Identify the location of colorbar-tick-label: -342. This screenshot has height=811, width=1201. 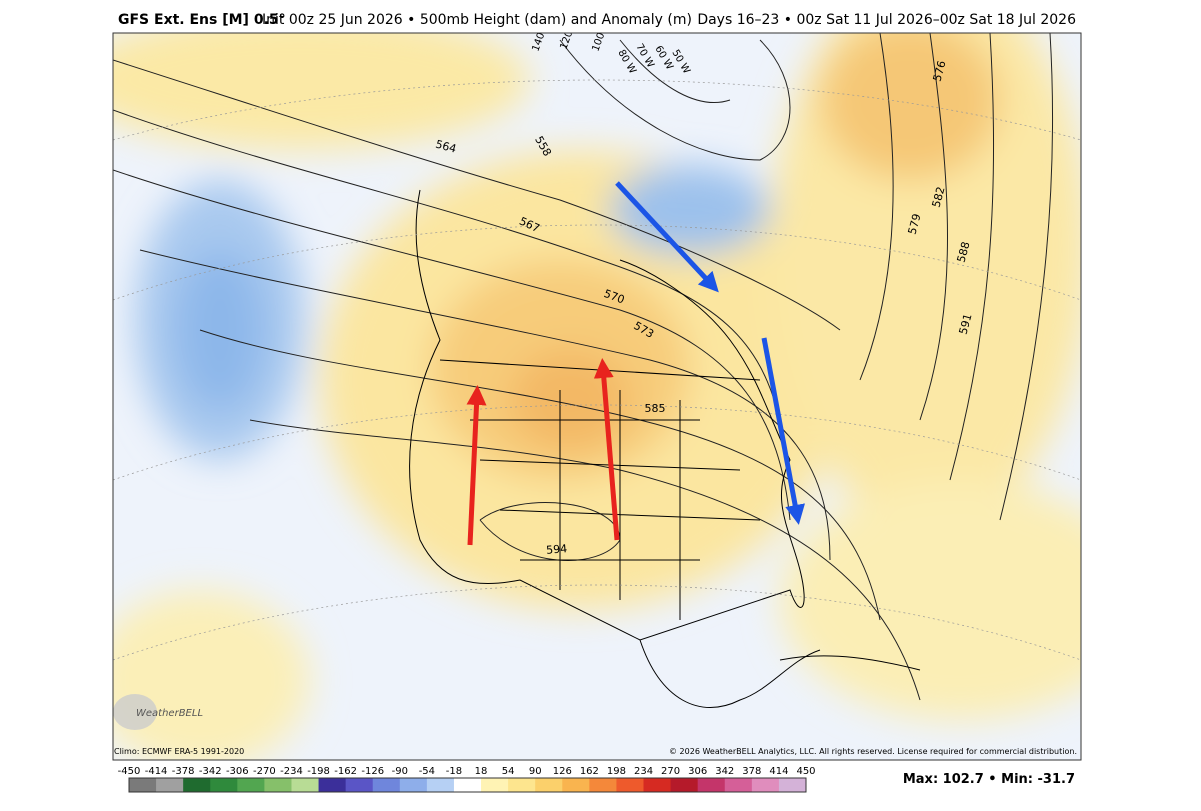
(210, 771).